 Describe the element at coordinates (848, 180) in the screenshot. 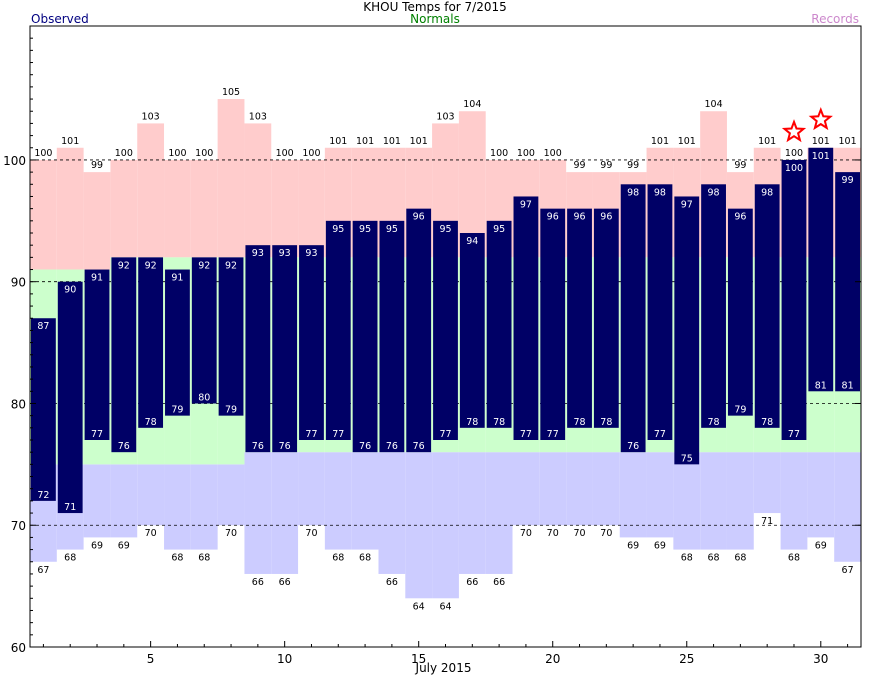

I see `observed-high-label: 99` at that location.